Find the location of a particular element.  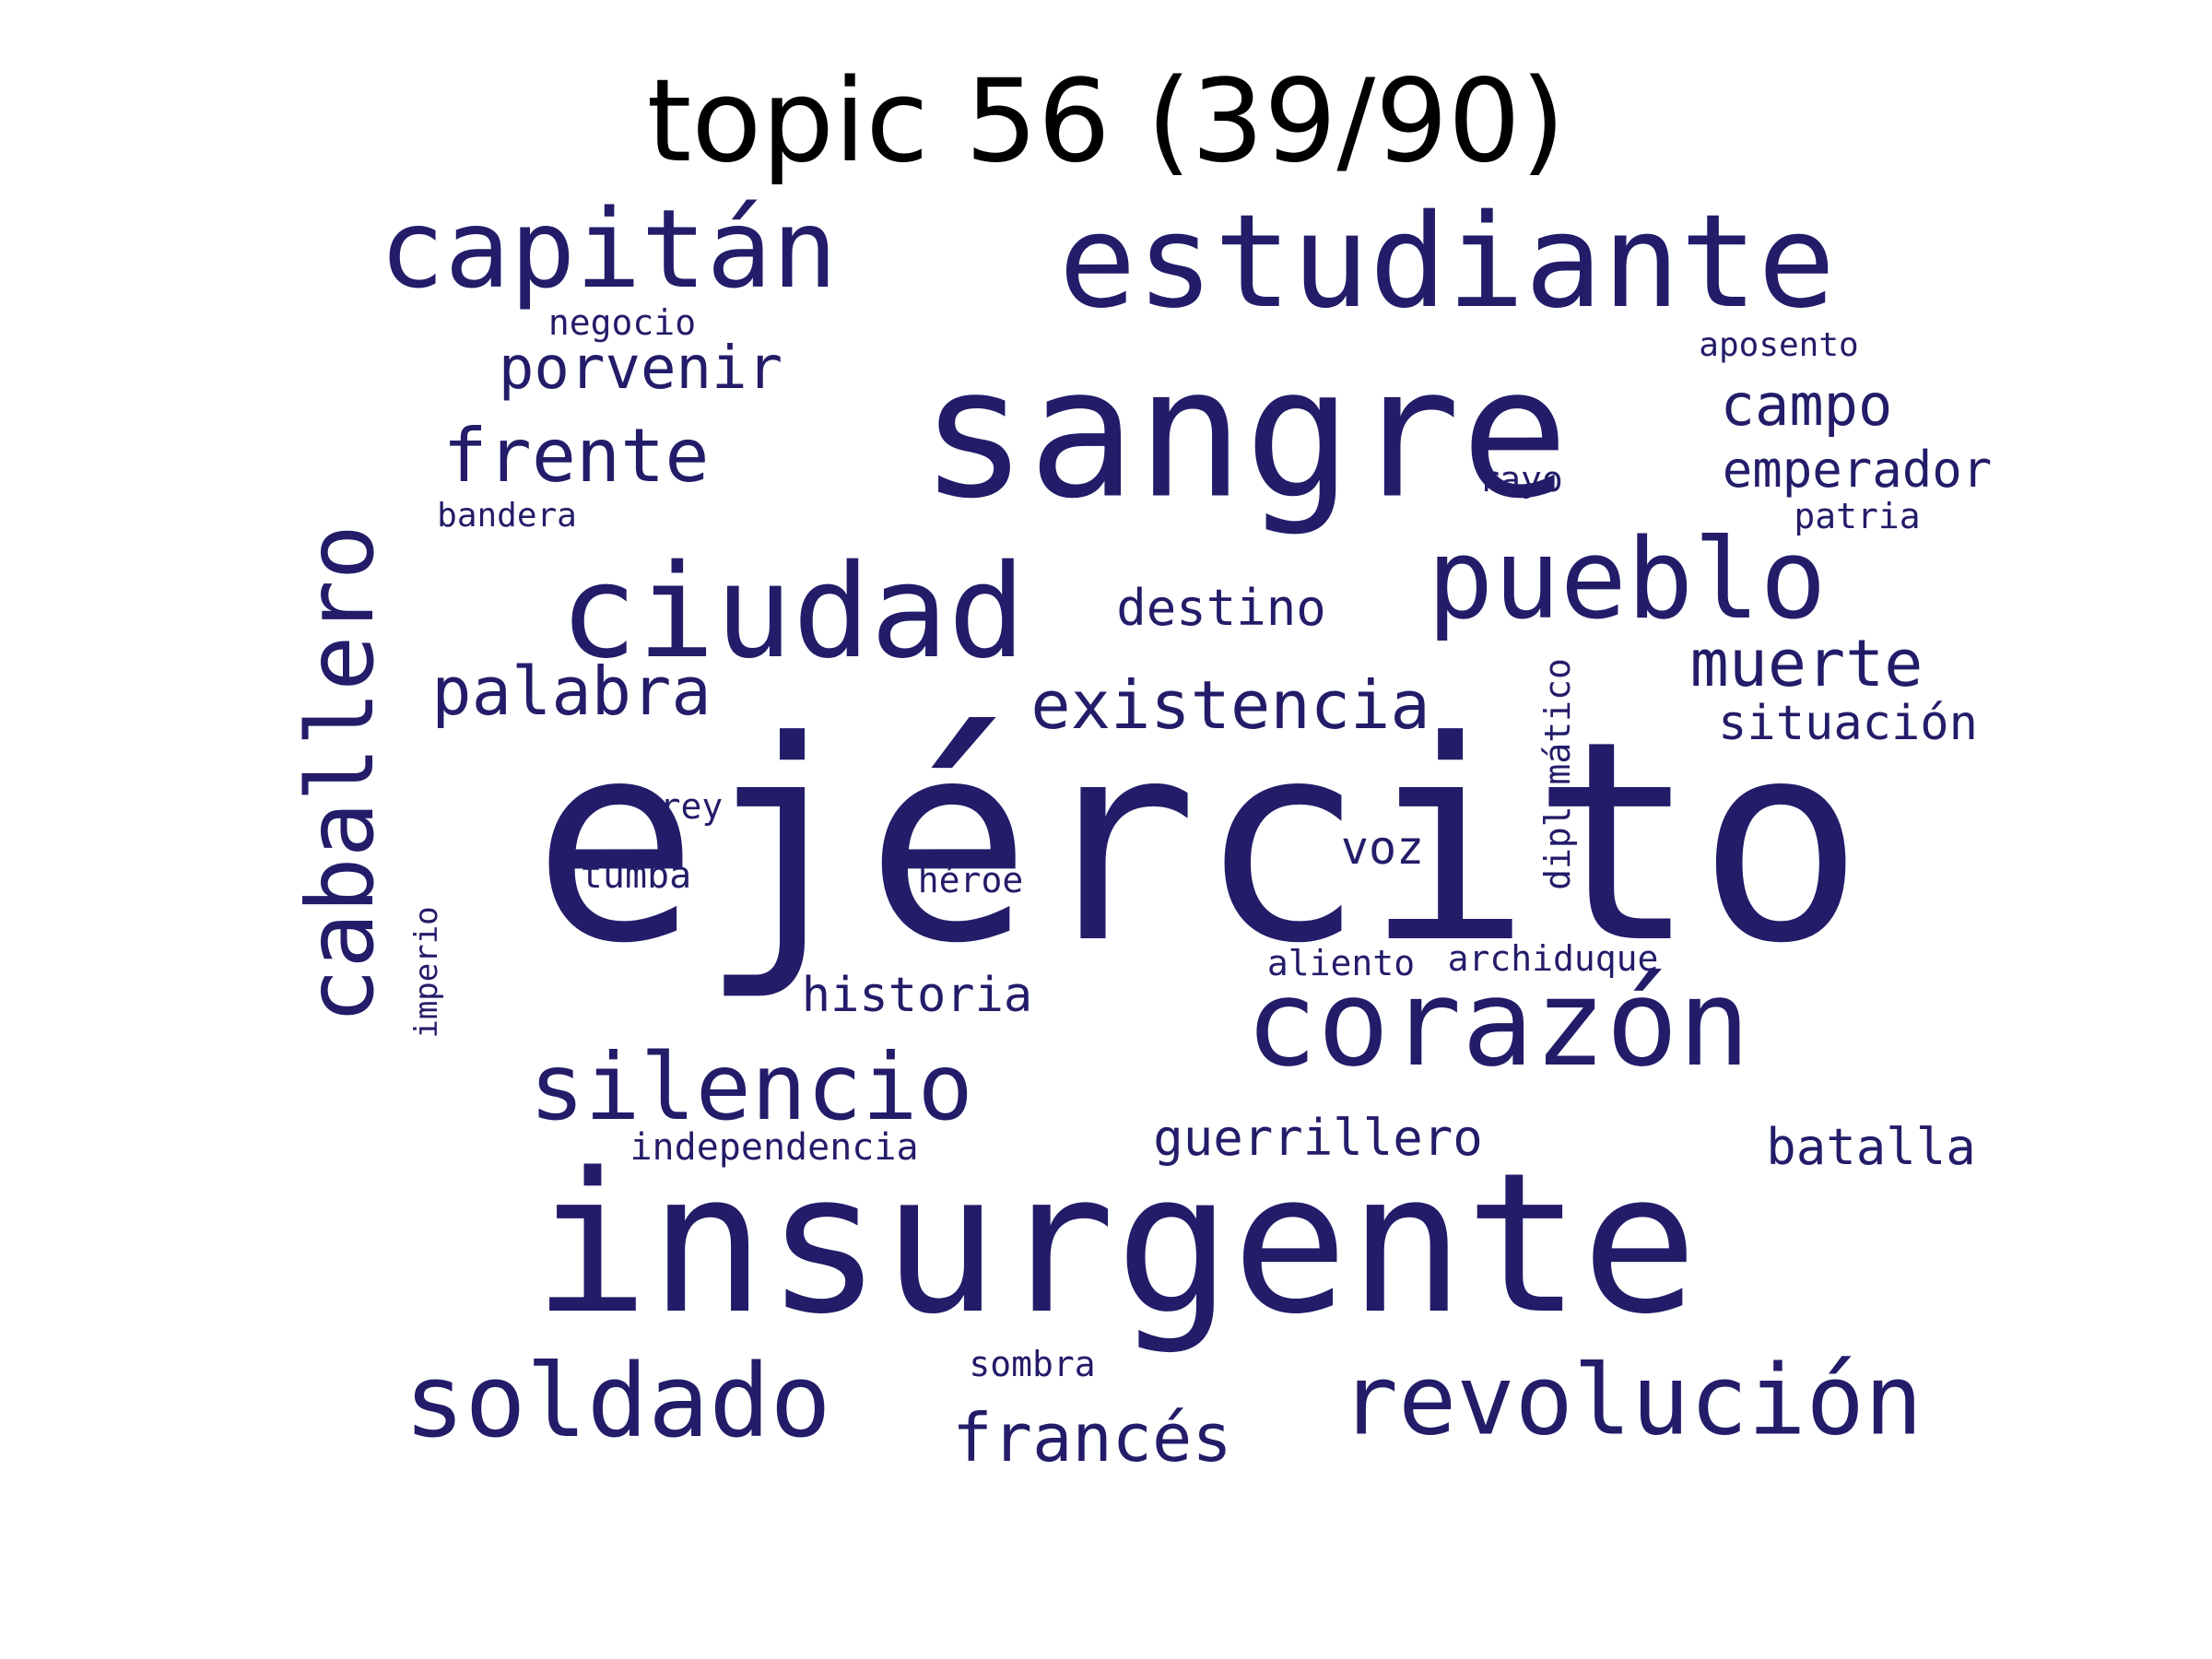

word-caballero: caballero is located at coordinates (340, 774).